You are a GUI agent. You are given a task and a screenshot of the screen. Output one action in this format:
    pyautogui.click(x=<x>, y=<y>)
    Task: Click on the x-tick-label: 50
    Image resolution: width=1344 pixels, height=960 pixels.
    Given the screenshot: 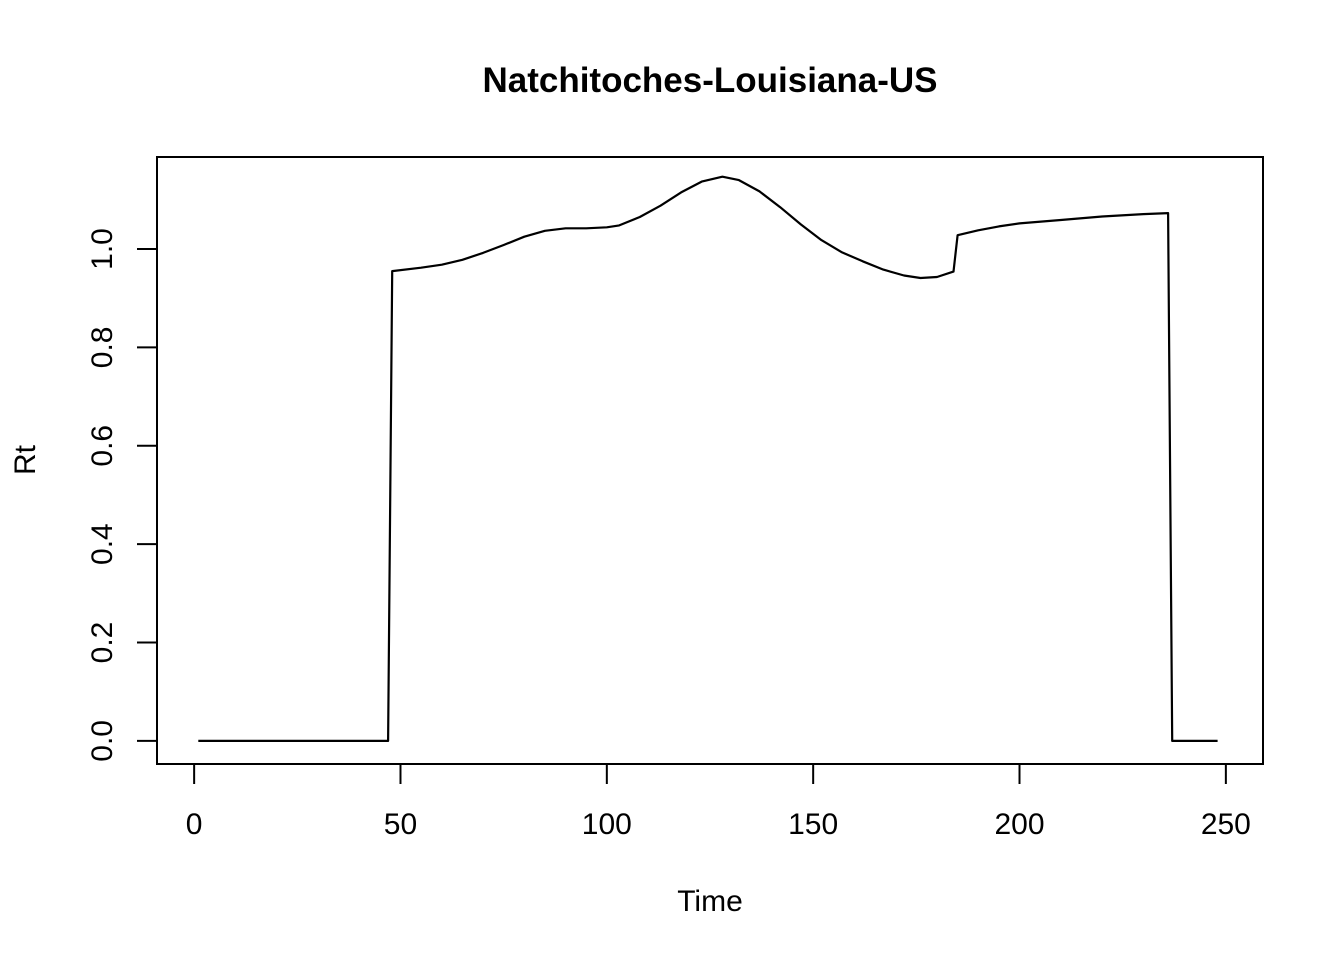 What is the action you would take?
    pyautogui.click(x=400, y=824)
    